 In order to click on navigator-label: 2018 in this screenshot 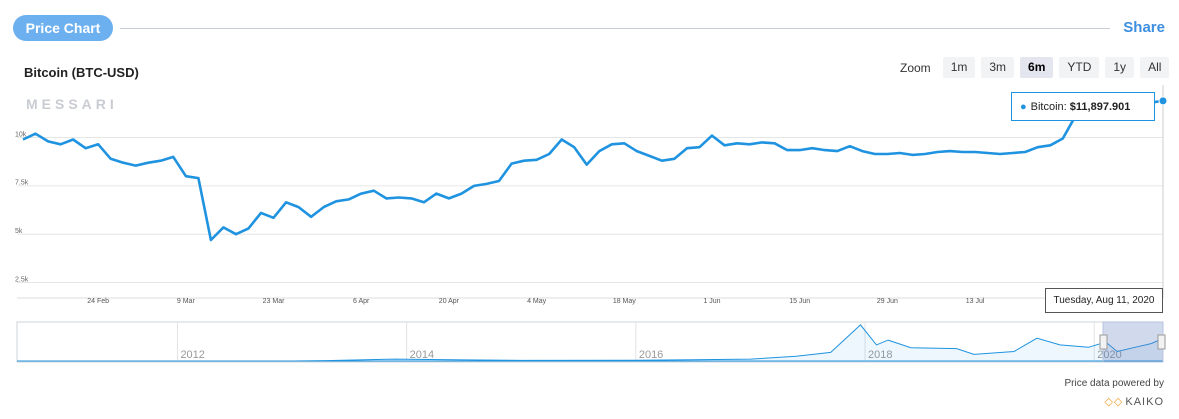, I will do `click(880, 355)`.